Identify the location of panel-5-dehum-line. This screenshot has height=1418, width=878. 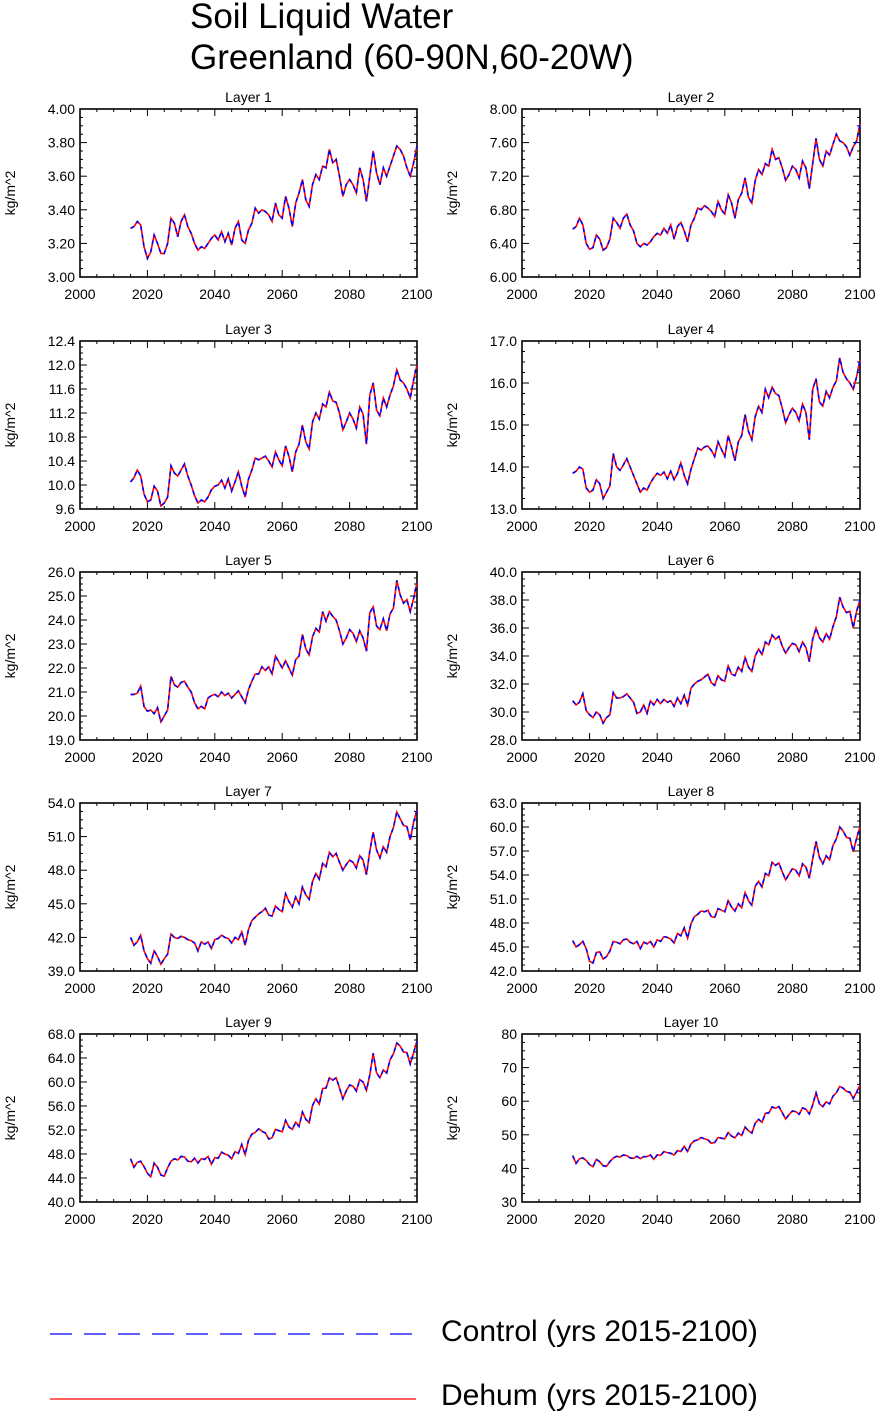
(274, 652).